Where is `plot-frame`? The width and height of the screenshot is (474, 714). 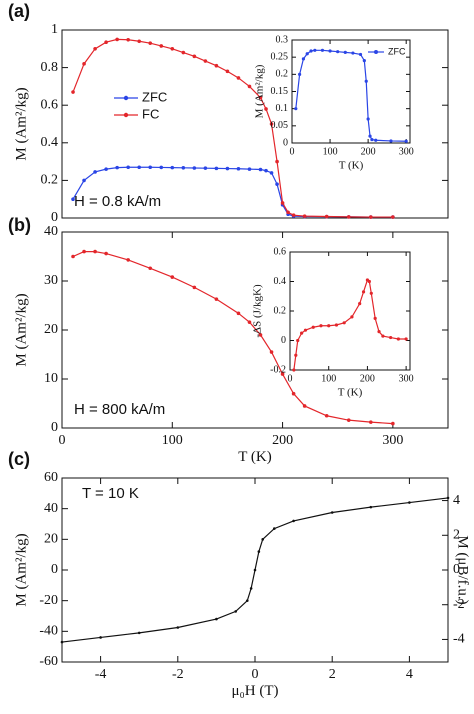
plot-frame is located at coordinates (350, 311).